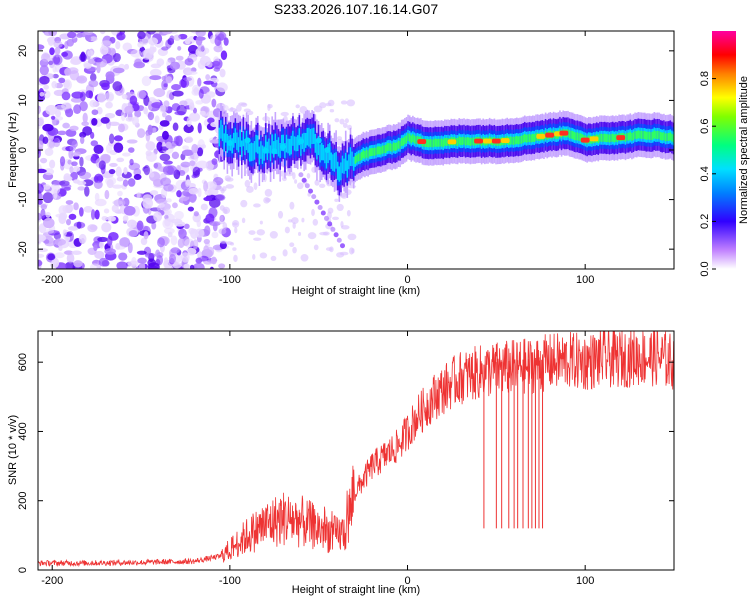 This screenshot has height=600, width=750. Describe the element at coordinates (550, 135) in the screenshot. I see `heatmap-peak-cell` at that location.